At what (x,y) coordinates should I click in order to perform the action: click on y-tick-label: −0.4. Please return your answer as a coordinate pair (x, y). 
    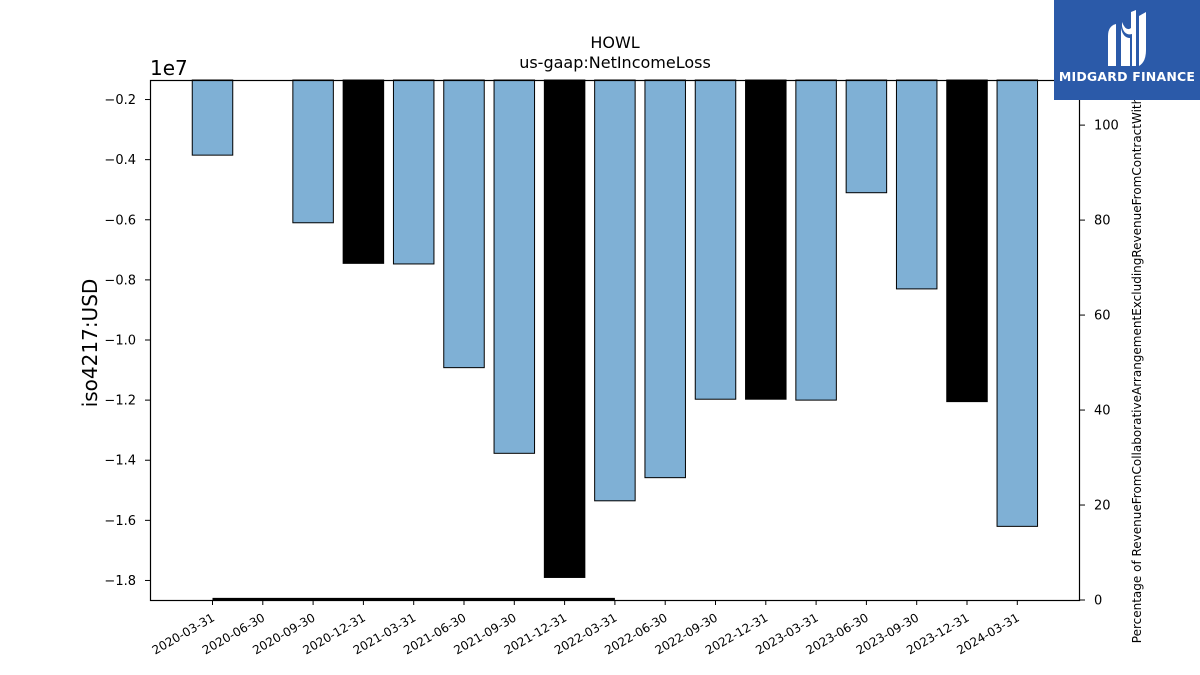
    Looking at the image, I should click on (120, 160).